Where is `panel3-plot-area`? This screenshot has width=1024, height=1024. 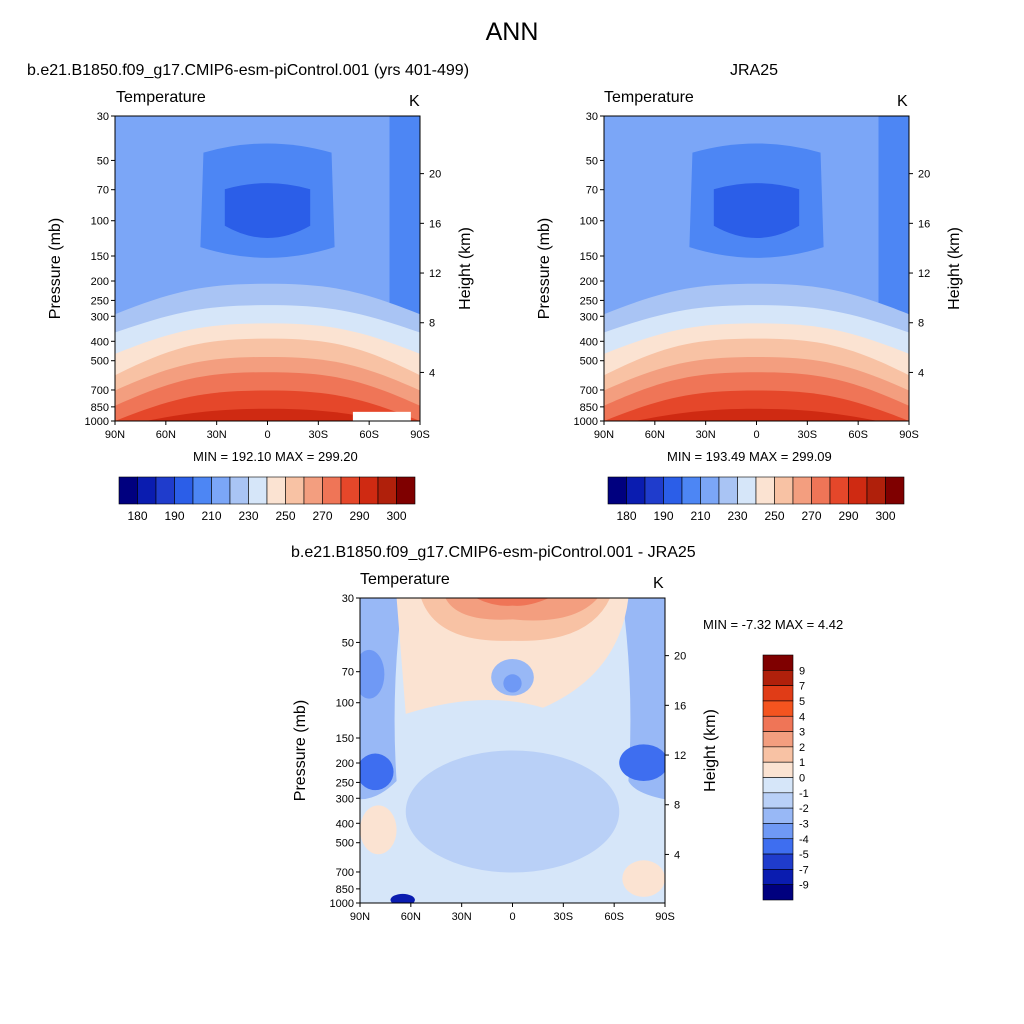
panel3-plot-area is located at coordinates (512, 750).